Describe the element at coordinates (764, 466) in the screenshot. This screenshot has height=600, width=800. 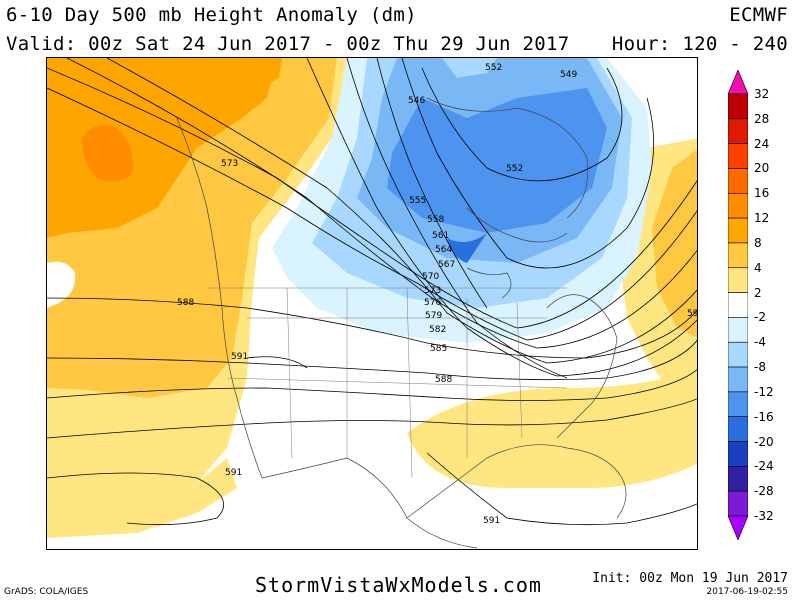
I see `colorbar-tick-label: -24` at that location.